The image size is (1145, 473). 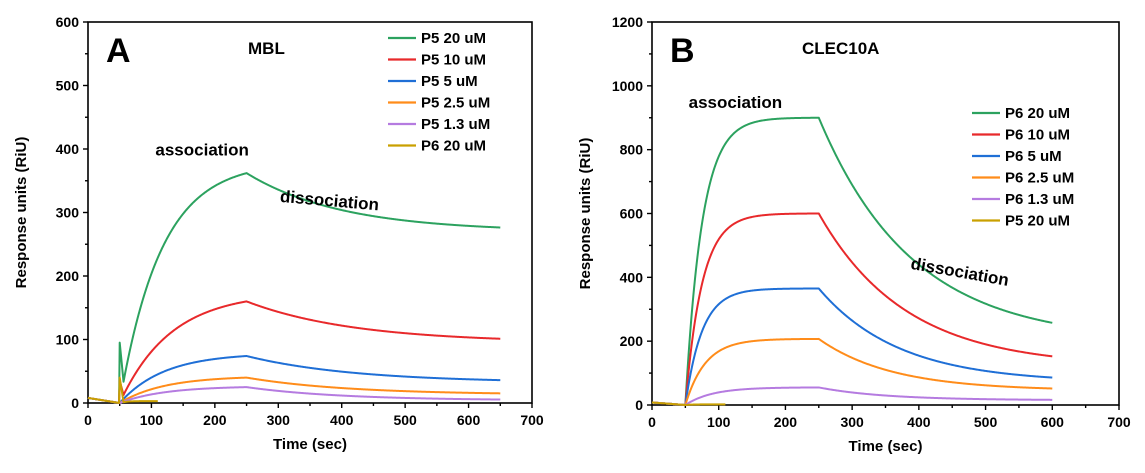 What do you see at coordinates (840, 48) in the screenshot?
I see `chart-title: CLEC10A` at bounding box center [840, 48].